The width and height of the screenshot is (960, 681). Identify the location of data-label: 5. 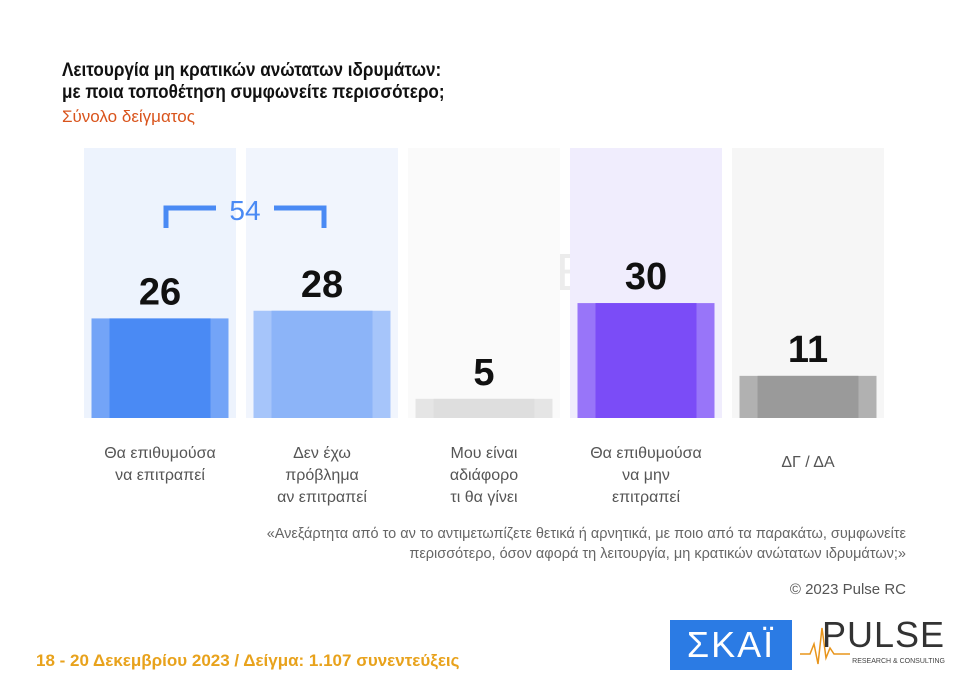
(483, 373).